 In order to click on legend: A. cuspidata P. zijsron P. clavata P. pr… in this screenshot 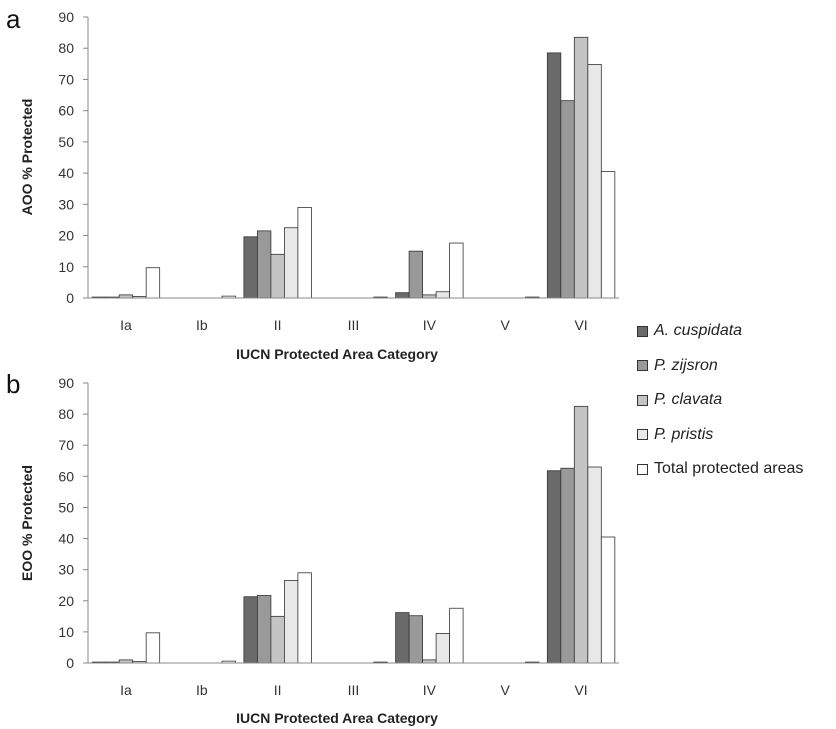, I will do `click(720, 400)`.